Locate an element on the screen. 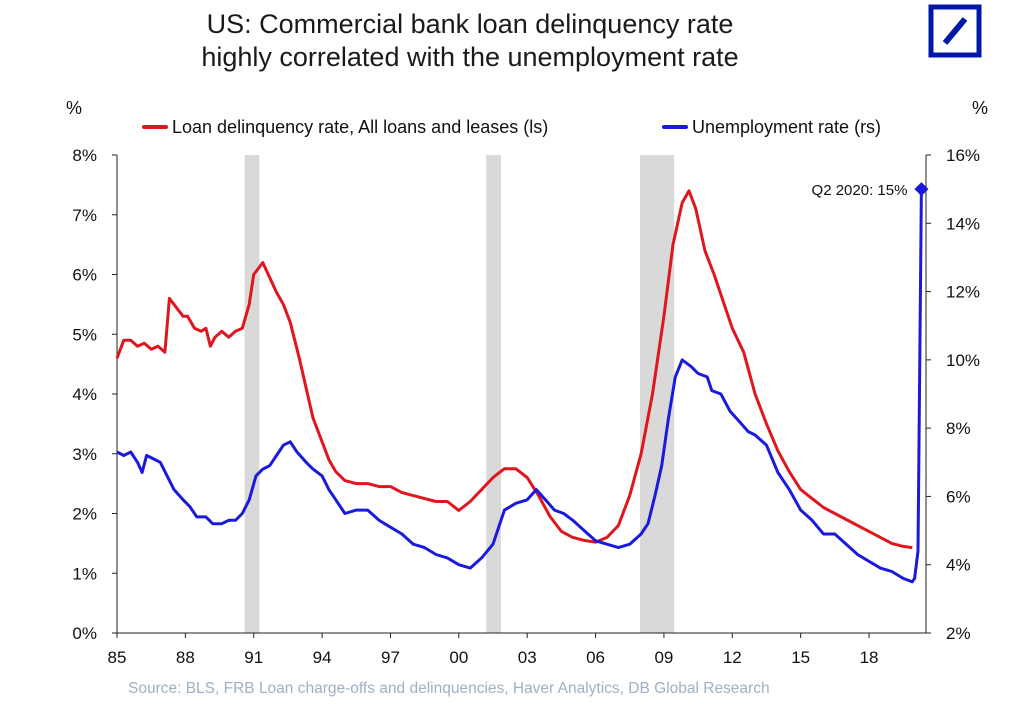 The height and width of the screenshot is (704, 1024). x-tick-label: 12 is located at coordinates (732, 657).